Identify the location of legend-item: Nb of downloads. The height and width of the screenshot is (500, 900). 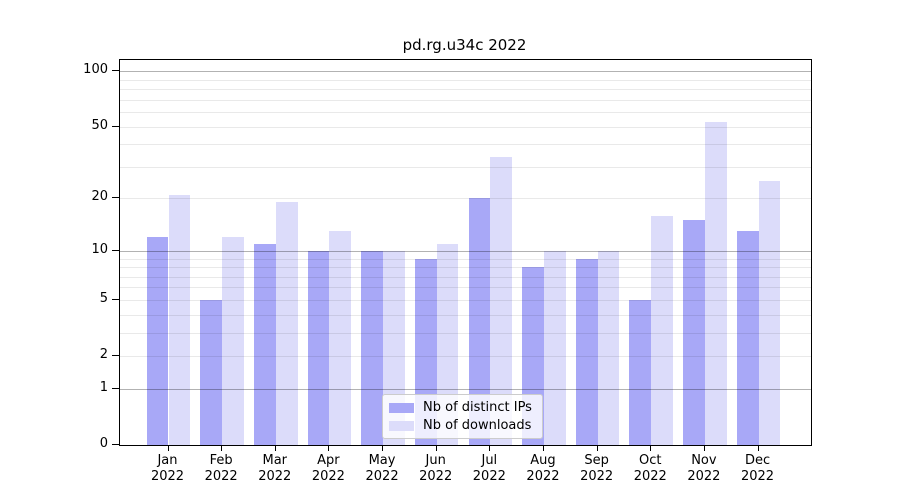
(460, 425).